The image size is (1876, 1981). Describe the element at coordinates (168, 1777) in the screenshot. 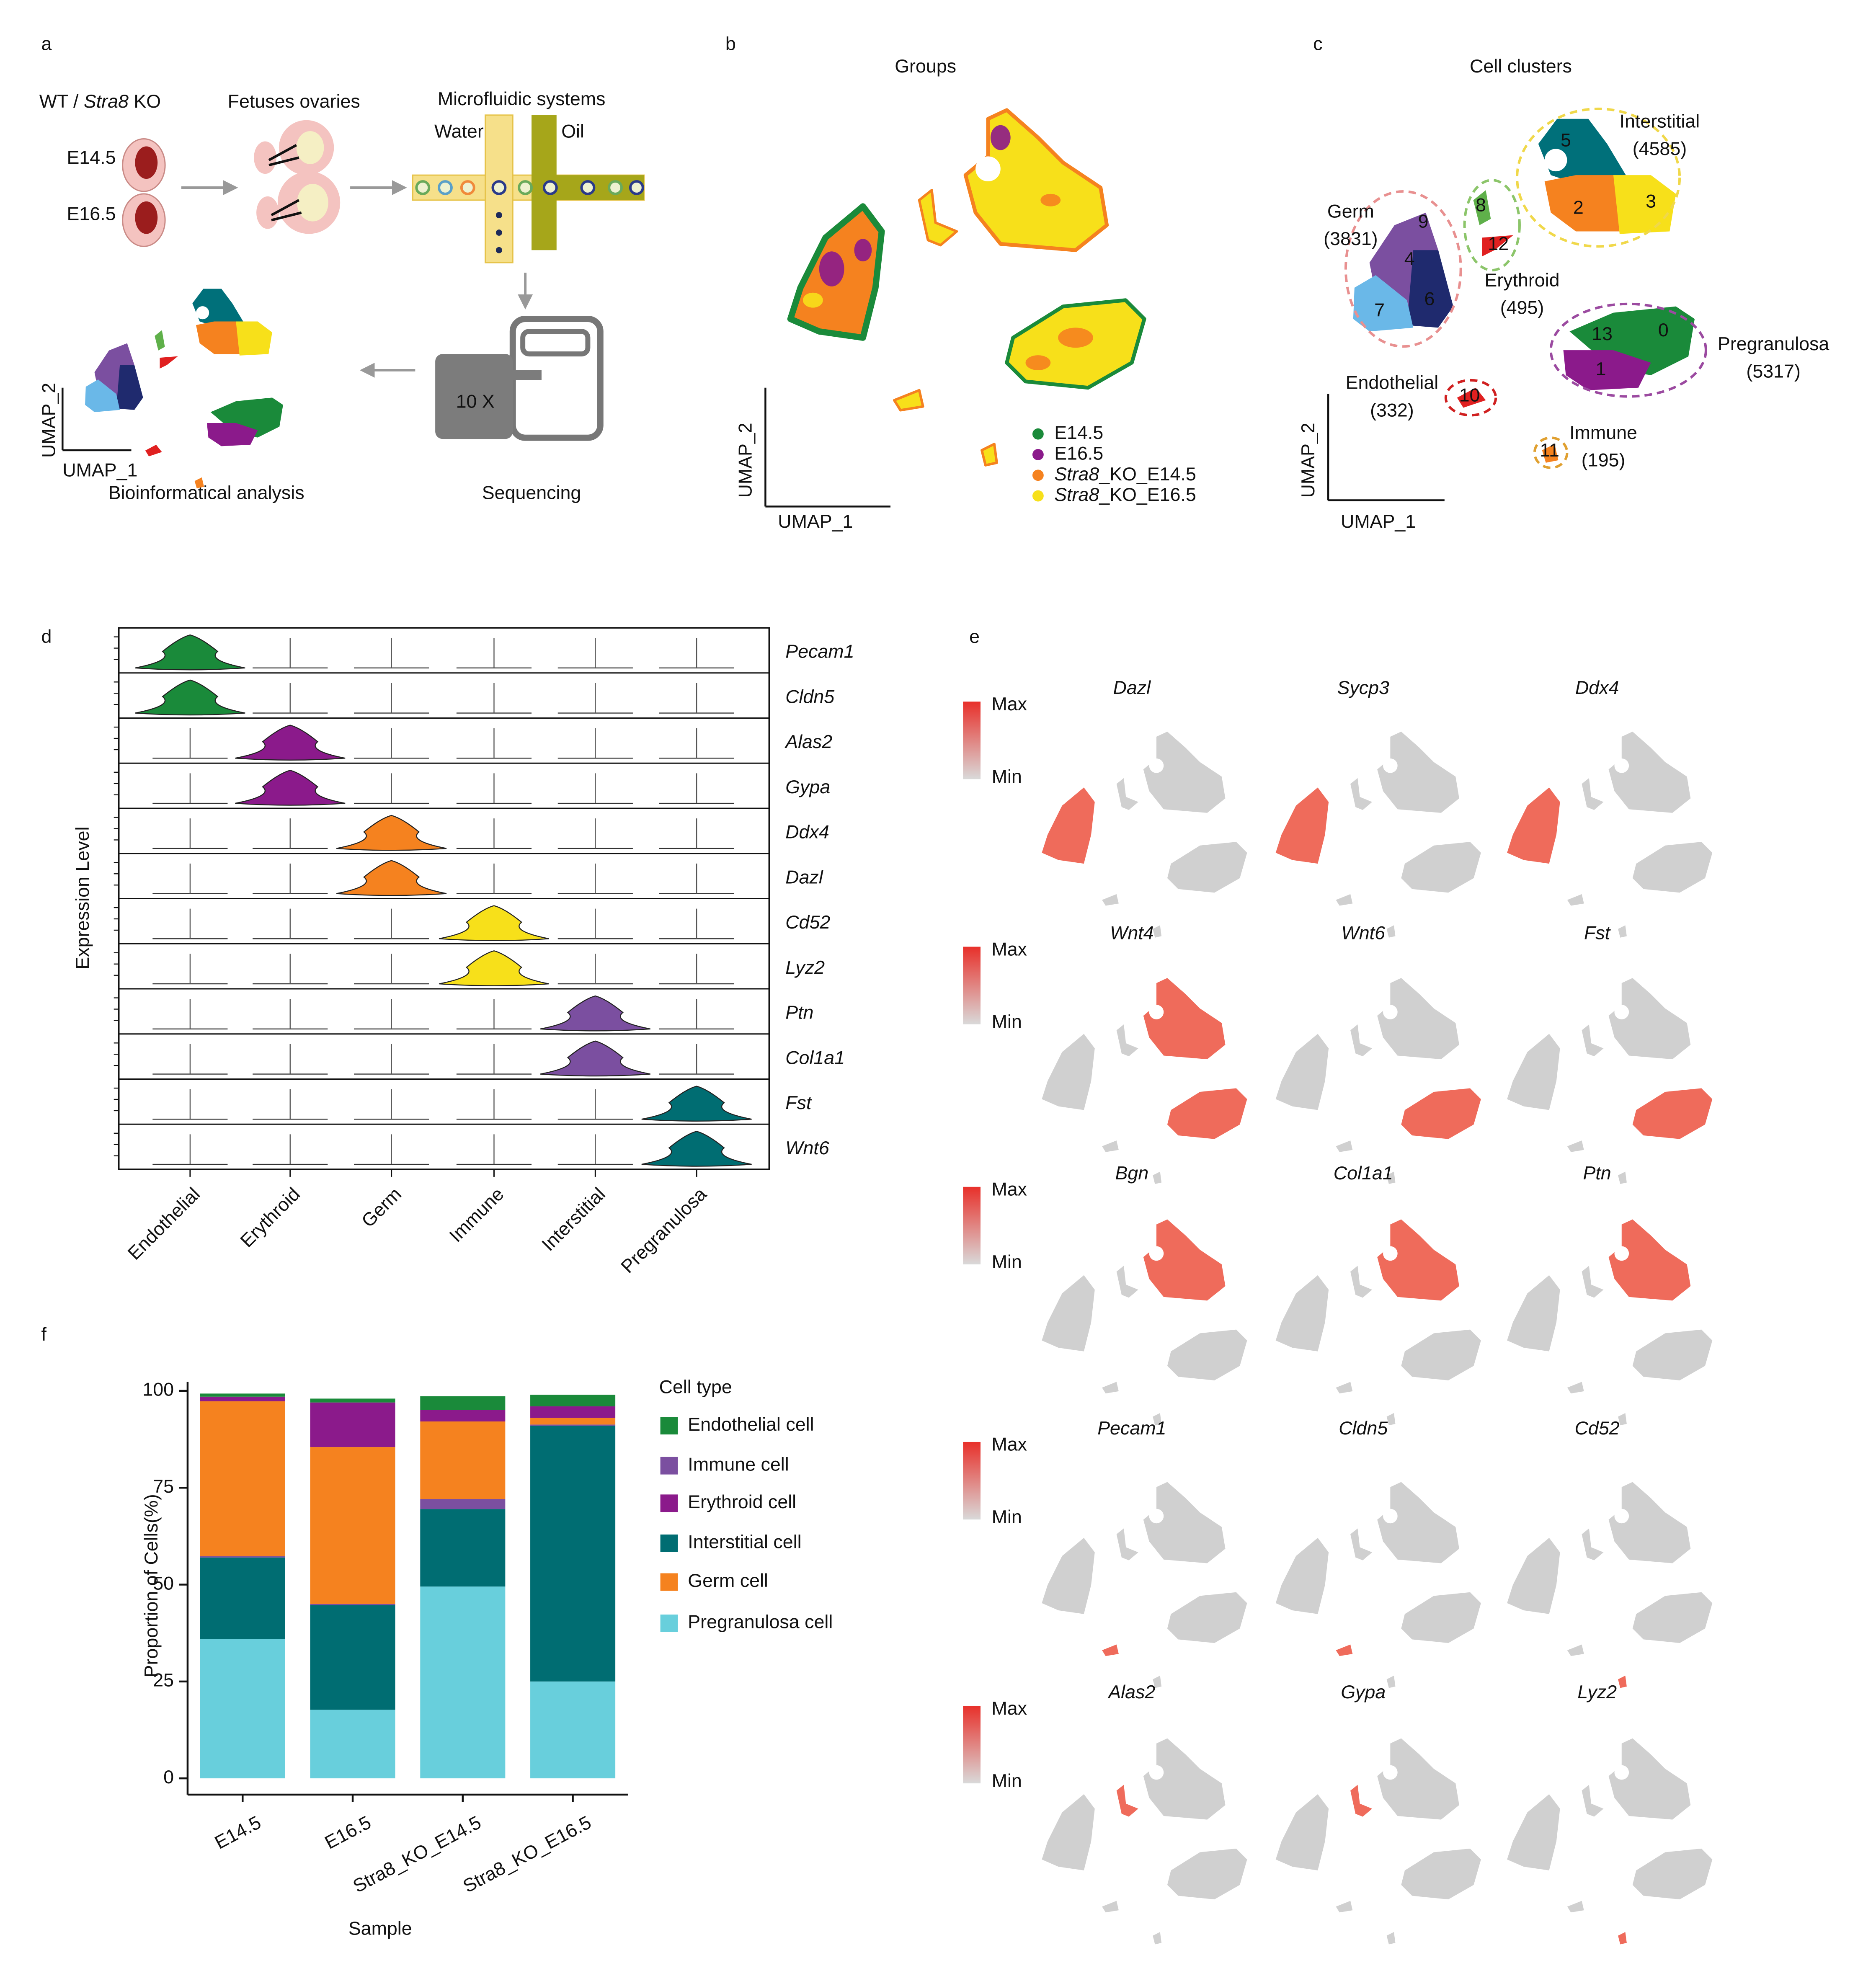

I see `y-tick-label: 0` at that location.